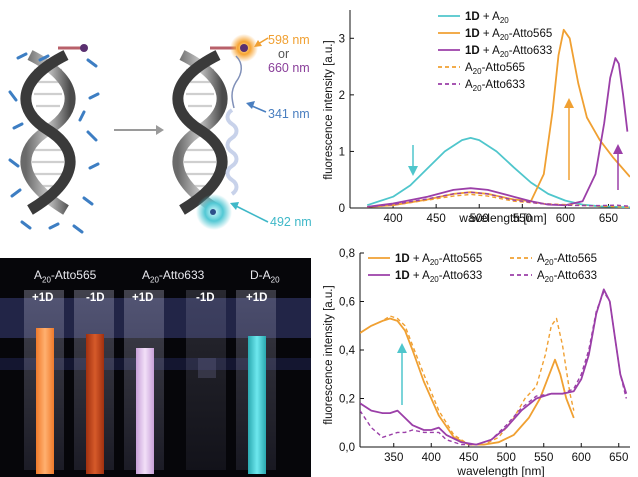  Describe the element at coordinates (289, 68) in the screenshot. I see `emission-label-660: 660 nm` at that location.